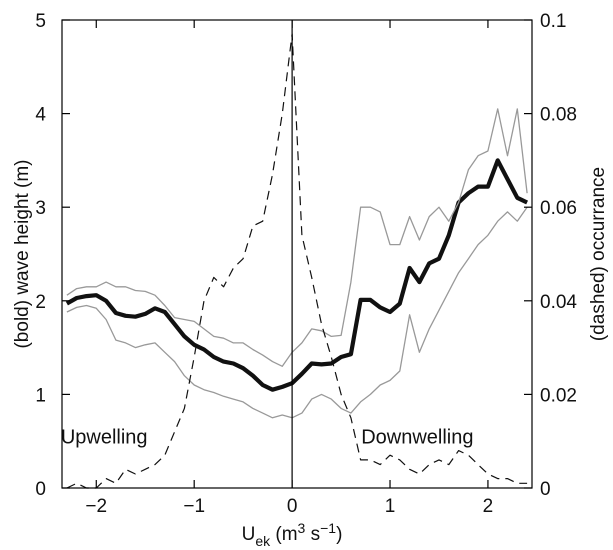  Describe the element at coordinates (40, 489) in the screenshot. I see `y-left-tick-label: 0` at that location.